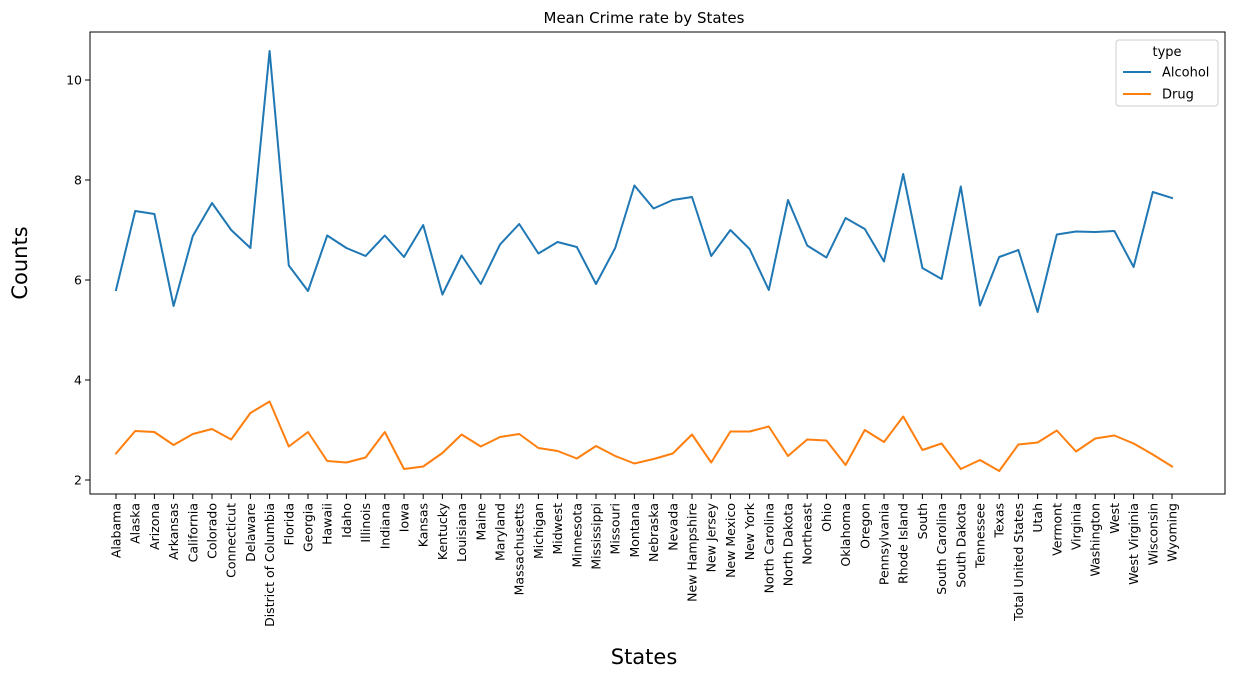  I want to click on x-tick-label: West Virginia, so click(1133, 544).